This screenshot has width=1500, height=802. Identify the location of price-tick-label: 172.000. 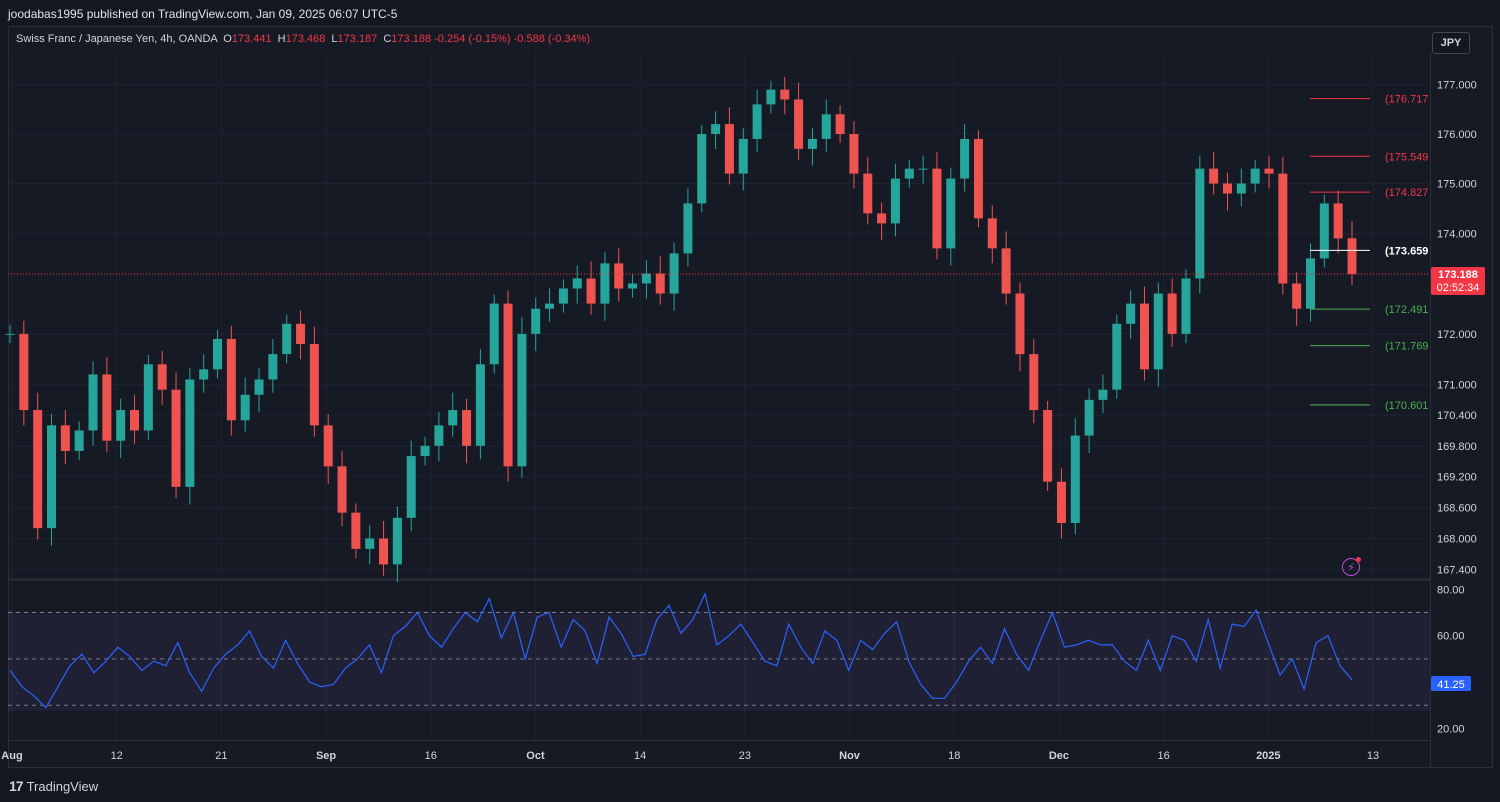
(1457, 335).